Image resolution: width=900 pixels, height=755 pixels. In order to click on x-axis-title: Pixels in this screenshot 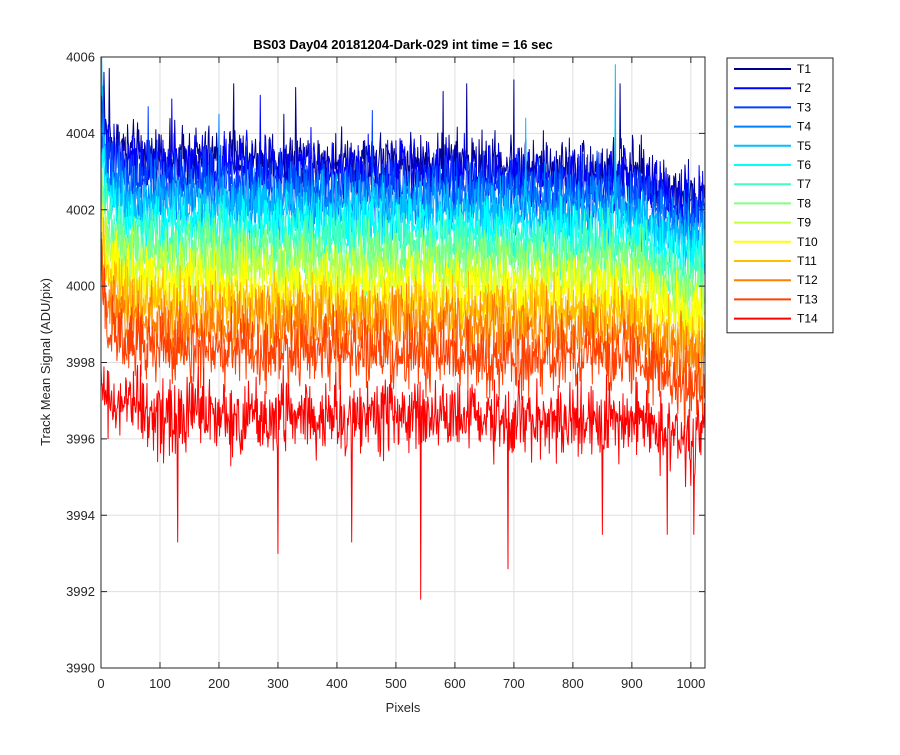, I will do `click(403, 707)`.